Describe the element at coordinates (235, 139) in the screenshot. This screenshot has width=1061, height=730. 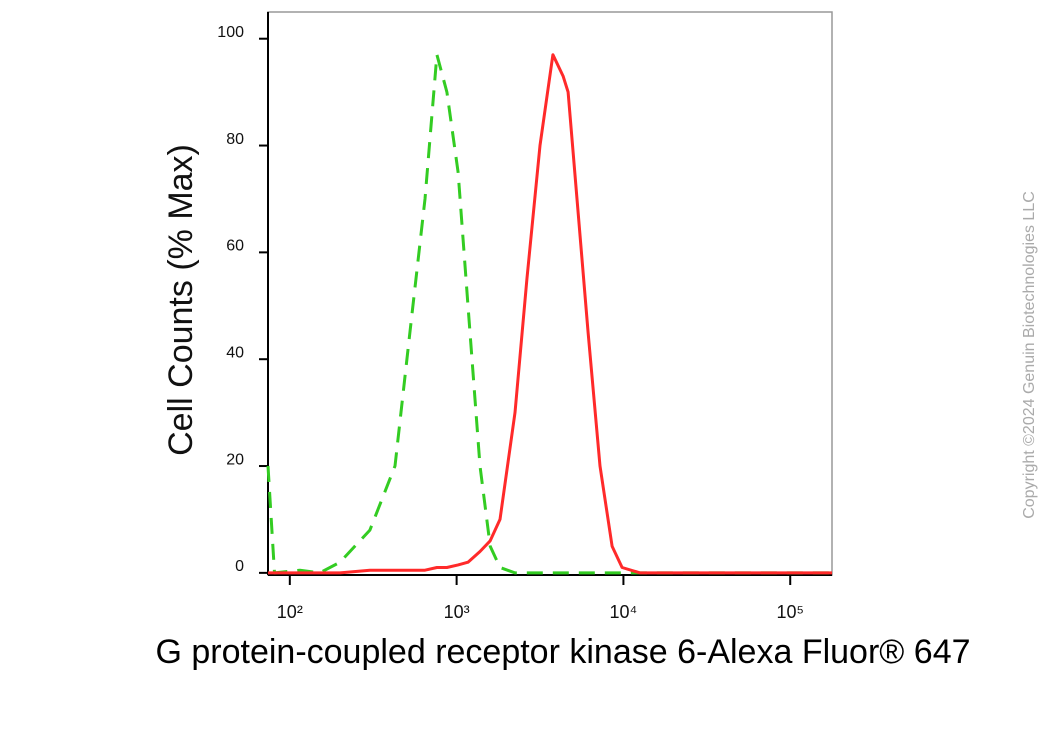
I see `y-tick-label: 80` at that location.